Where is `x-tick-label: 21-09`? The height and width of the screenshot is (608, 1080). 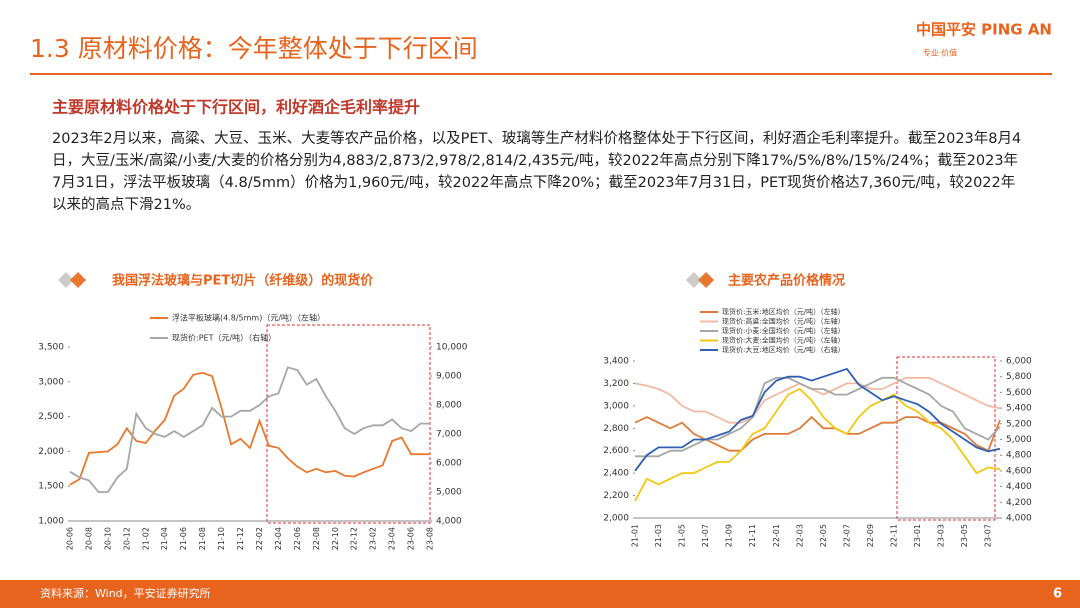 x-tick-label: 21-09 is located at coordinates (729, 535).